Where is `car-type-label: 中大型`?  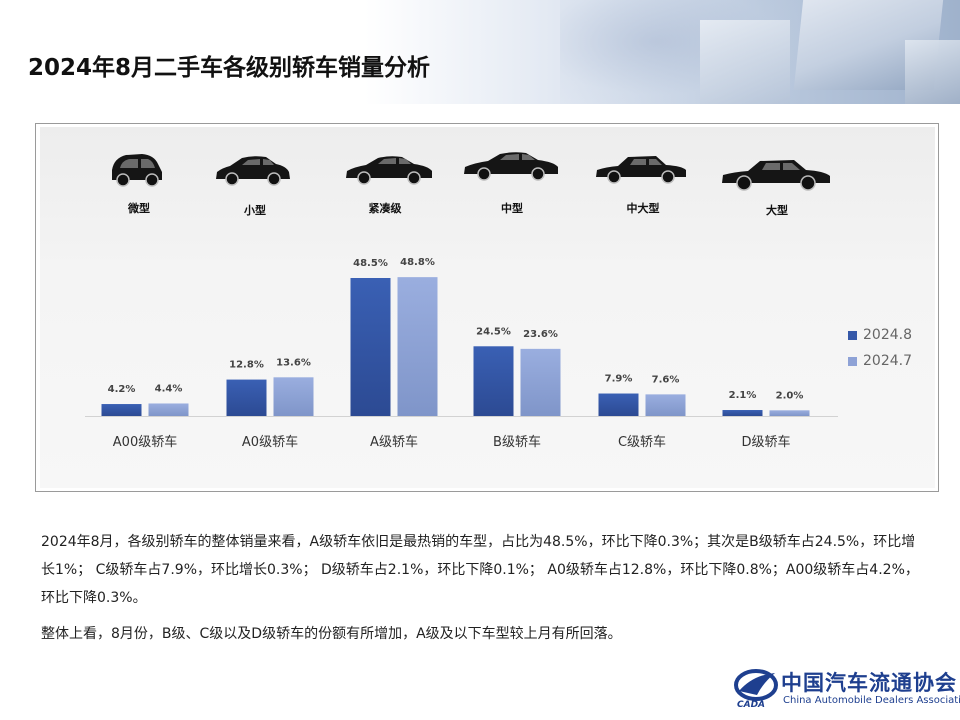 car-type-label: 中大型 is located at coordinates (643, 208).